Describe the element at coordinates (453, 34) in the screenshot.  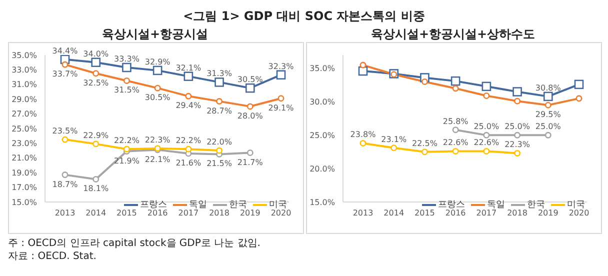
I see `chart-title: 육상시설+항공시설+상하수도` at that location.